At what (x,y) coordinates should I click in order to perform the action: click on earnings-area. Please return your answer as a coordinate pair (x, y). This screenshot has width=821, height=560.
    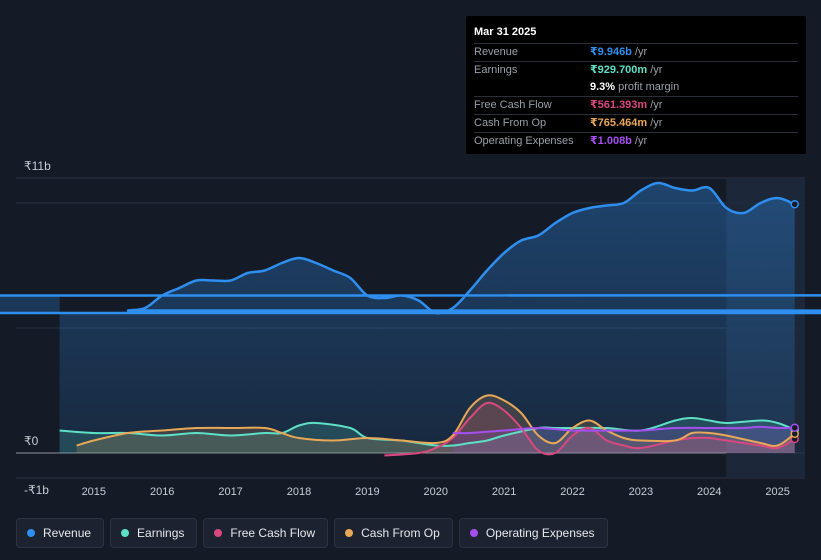
    Looking at the image, I should click on (427, 435).